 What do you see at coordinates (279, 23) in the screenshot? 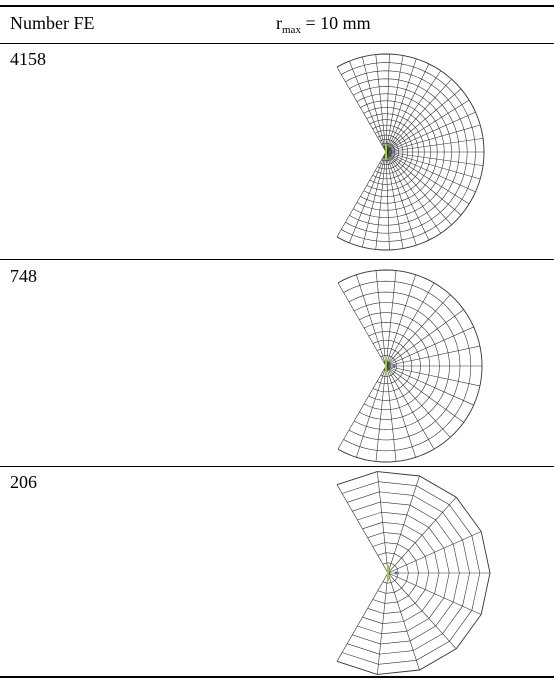
I see `rmax-symbol: r` at bounding box center [279, 23].